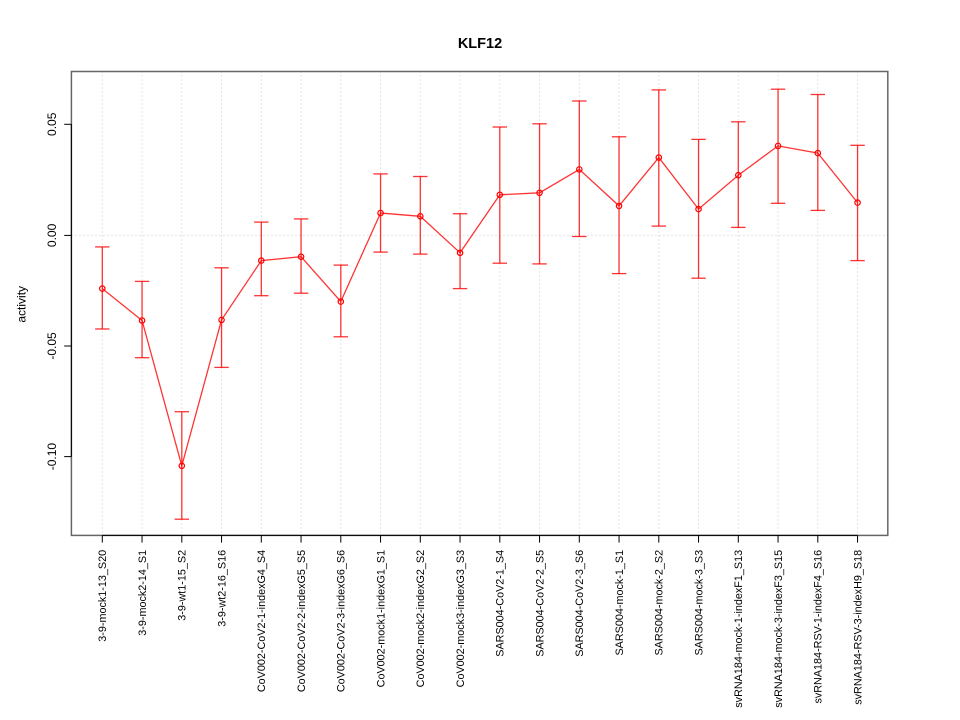 This screenshot has width=960, height=720. What do you see at coordinates (620, 603) in the screenshot?
I see `svg-text: SARS004-mock-1_S1` at bounding box center [620, 603].